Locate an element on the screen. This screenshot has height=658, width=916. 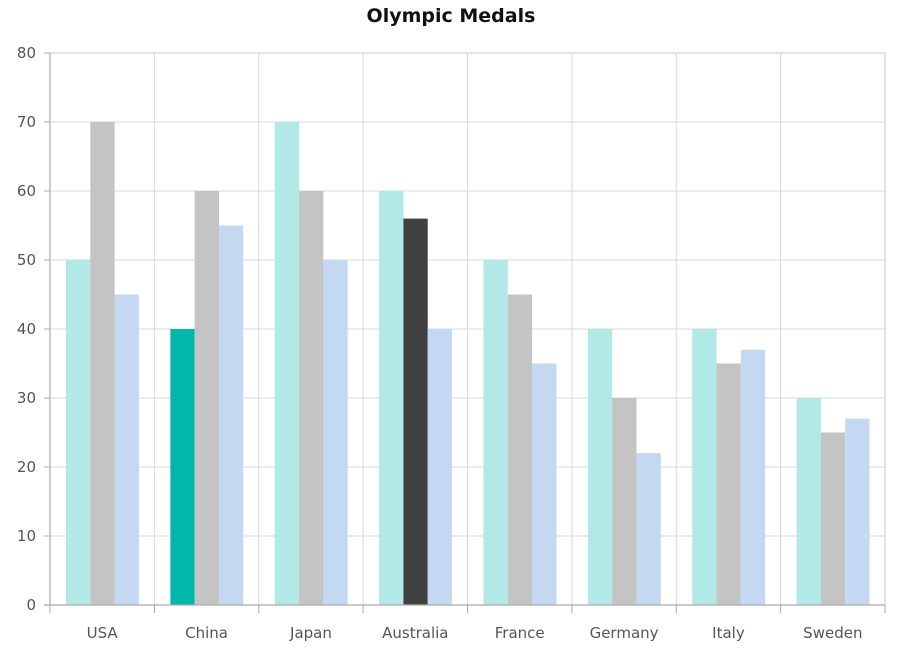
y-tick-label: 0 is located at coordinates (31, 605).